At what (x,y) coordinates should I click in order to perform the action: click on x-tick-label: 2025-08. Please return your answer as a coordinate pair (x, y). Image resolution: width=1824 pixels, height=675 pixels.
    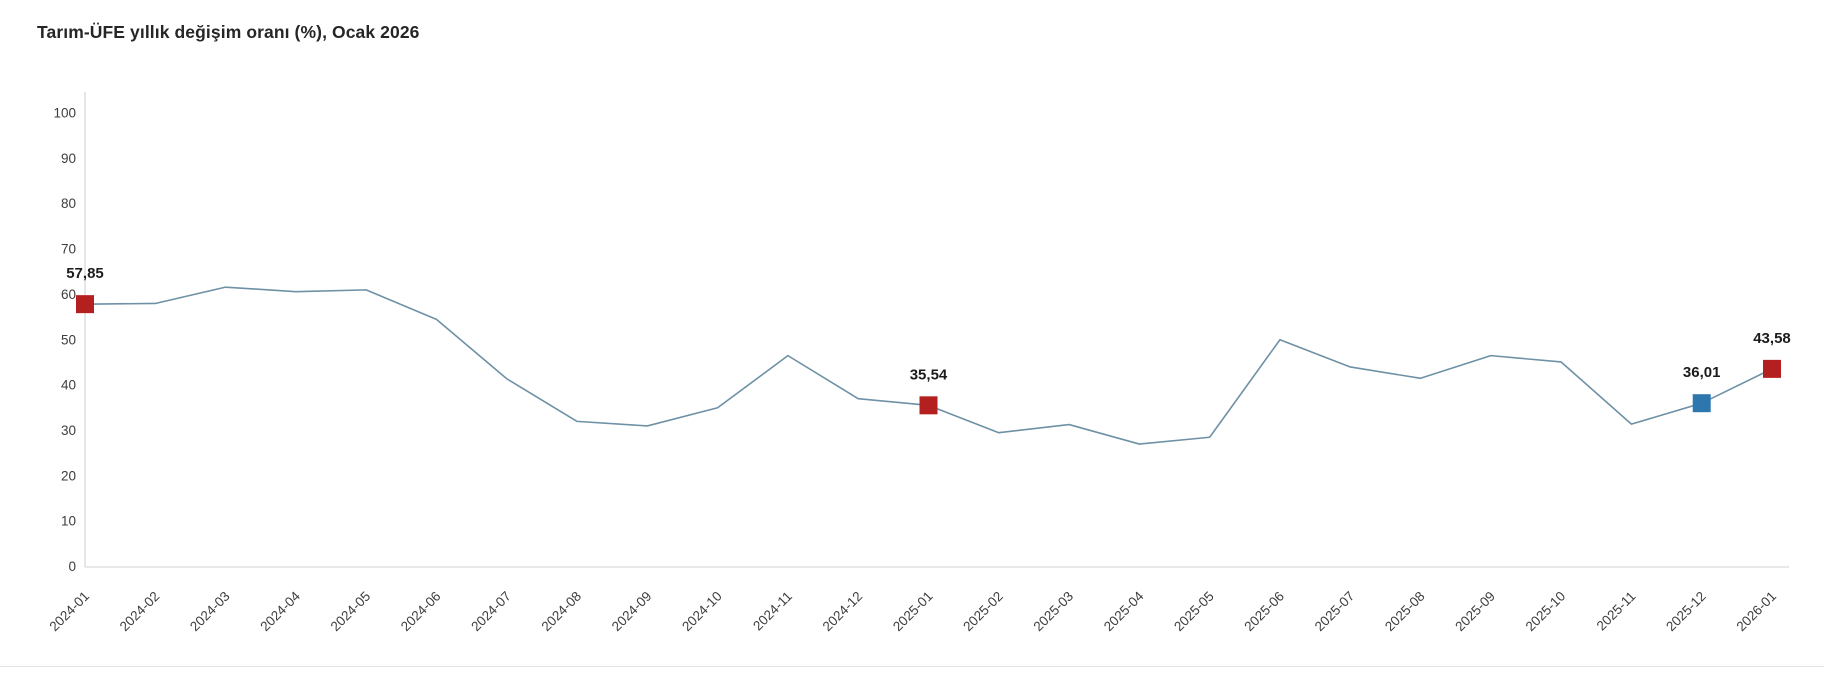
    Looking at the image, I should click on (1405, 612).